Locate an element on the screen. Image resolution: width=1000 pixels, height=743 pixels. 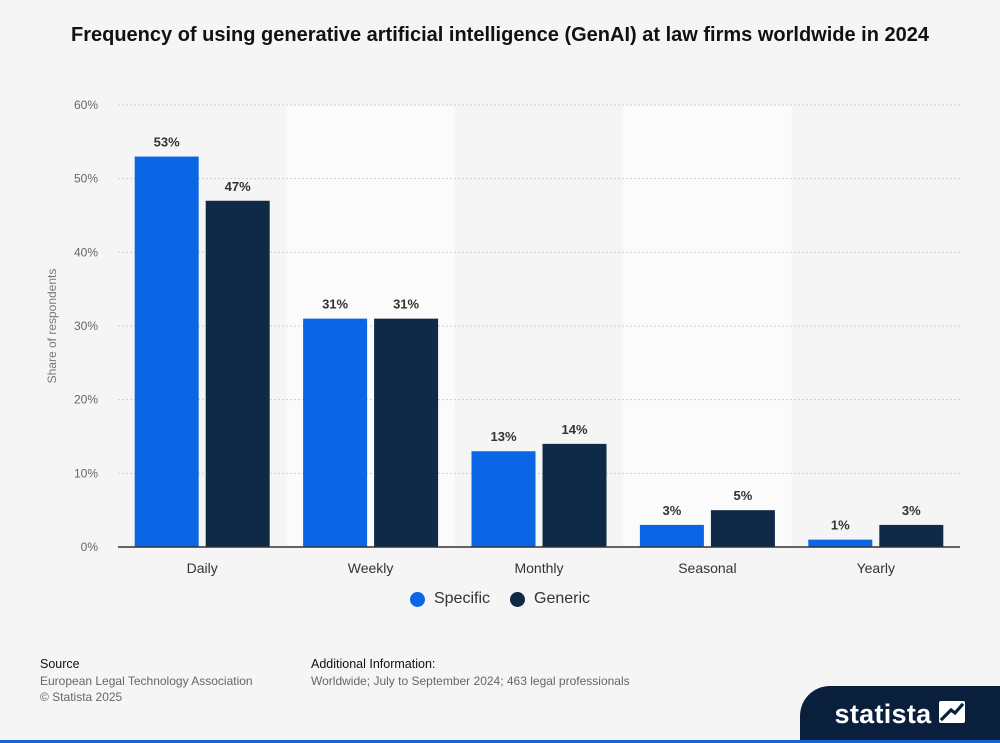
x-tick-label: Monthly is located at coordinates (538, 568).